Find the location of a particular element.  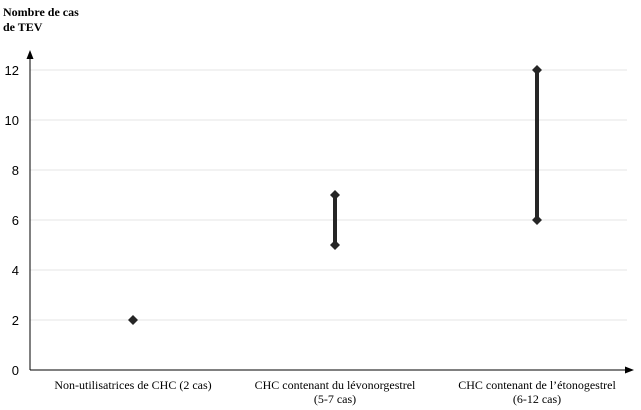

y-tick-label-12: 12 is located at coordinates (12, 70).